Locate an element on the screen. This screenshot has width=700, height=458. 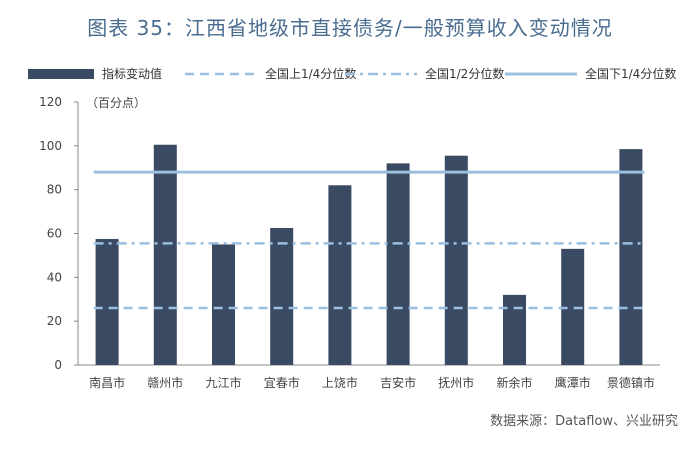
x-tick-label: 景德镇市 is located at coordinates (631, 382).